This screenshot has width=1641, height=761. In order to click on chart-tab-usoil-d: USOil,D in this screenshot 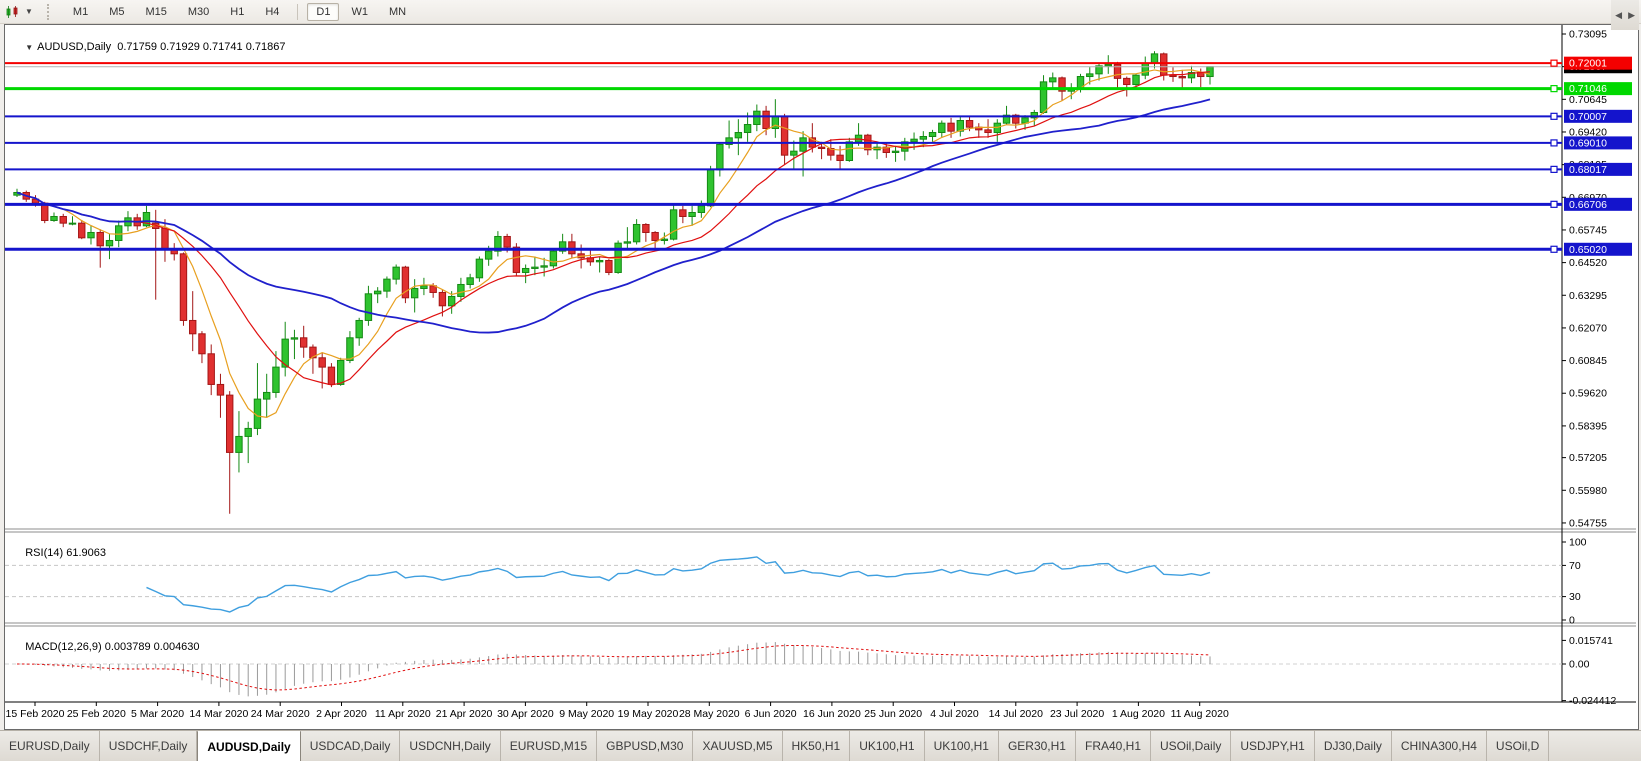, I will do `click(1518, 746)`.